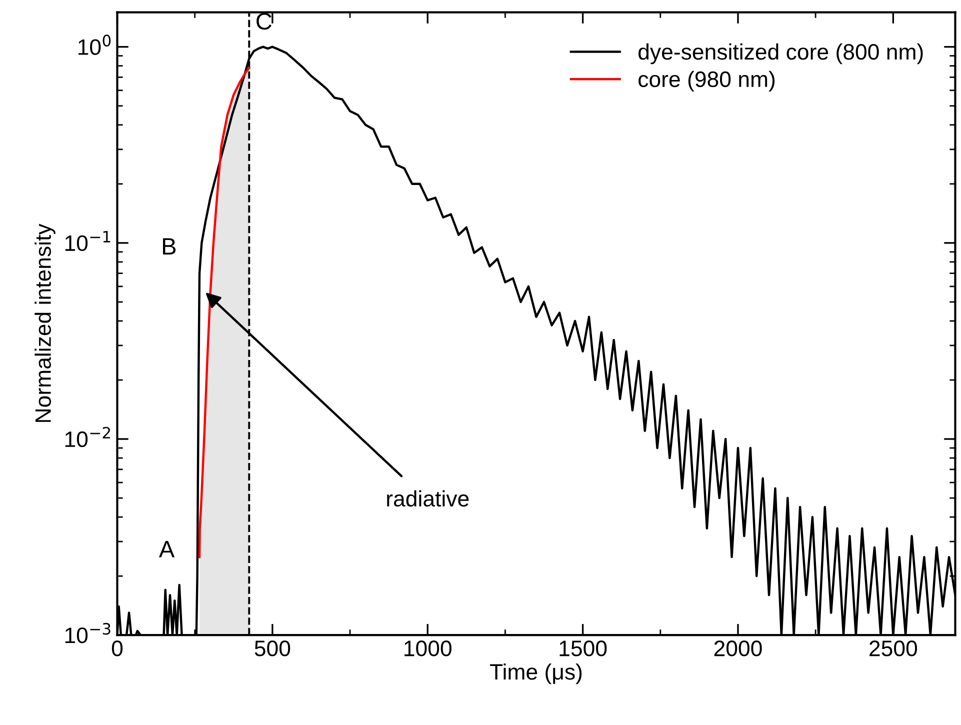 The height and width of the screenshot is (725, 961). What do you see at coordinates (166, 549) in the screenshot?
I see `annotation: A` at bounding box center [166, 549].